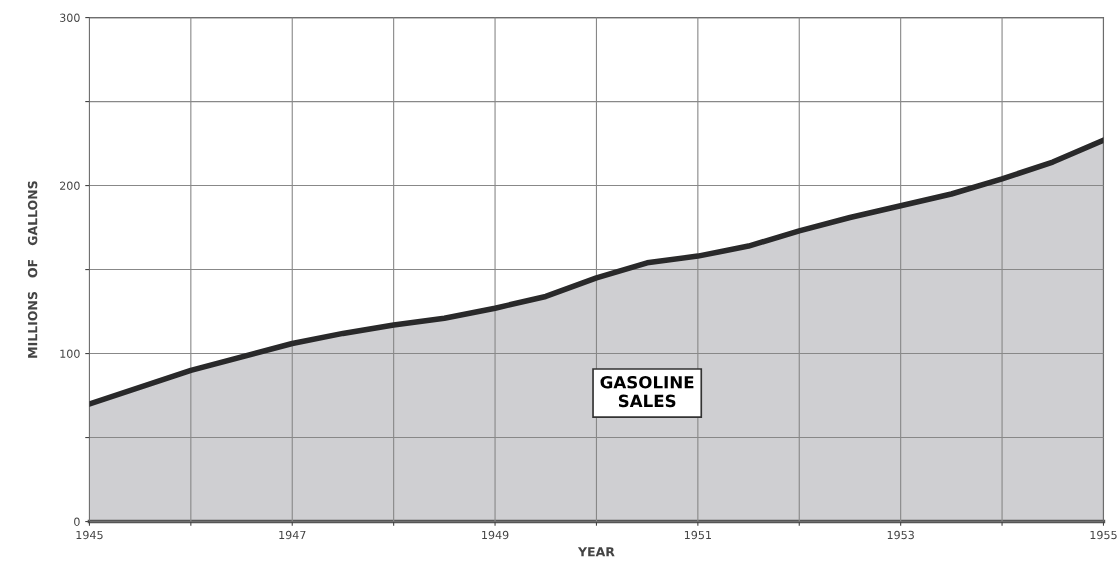  Describe the element at coordinates (77, 521) in the screenshot. I see `y-tick-label: 0` at that location.